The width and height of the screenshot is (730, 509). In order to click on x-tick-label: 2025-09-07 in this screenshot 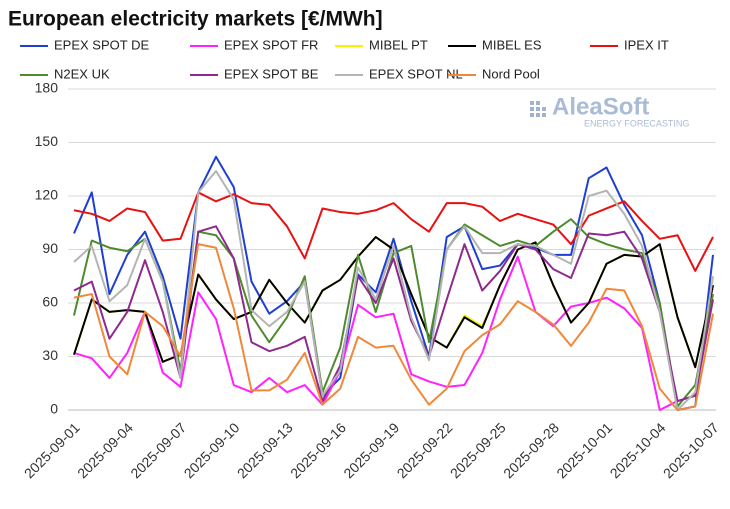, I will do `click(158, 450)`.